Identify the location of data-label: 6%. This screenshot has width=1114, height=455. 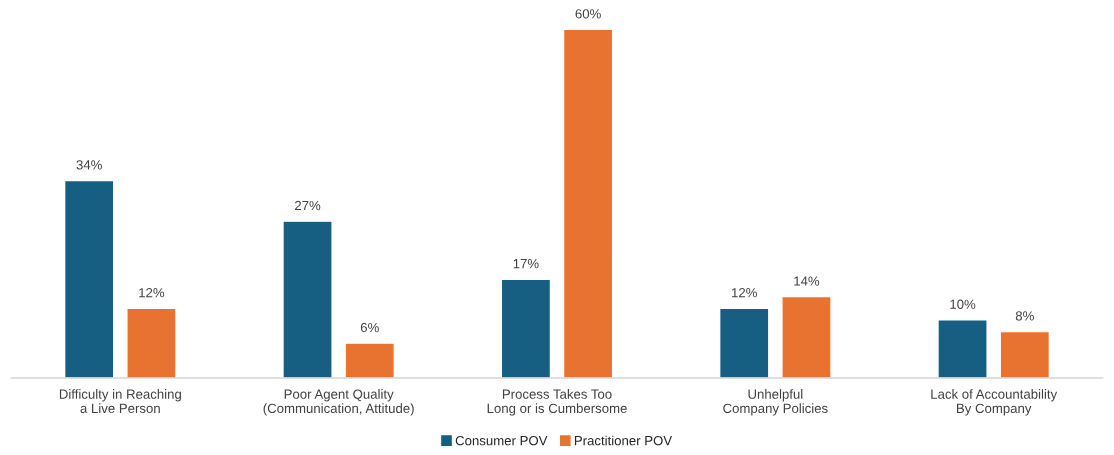
(369, 327).